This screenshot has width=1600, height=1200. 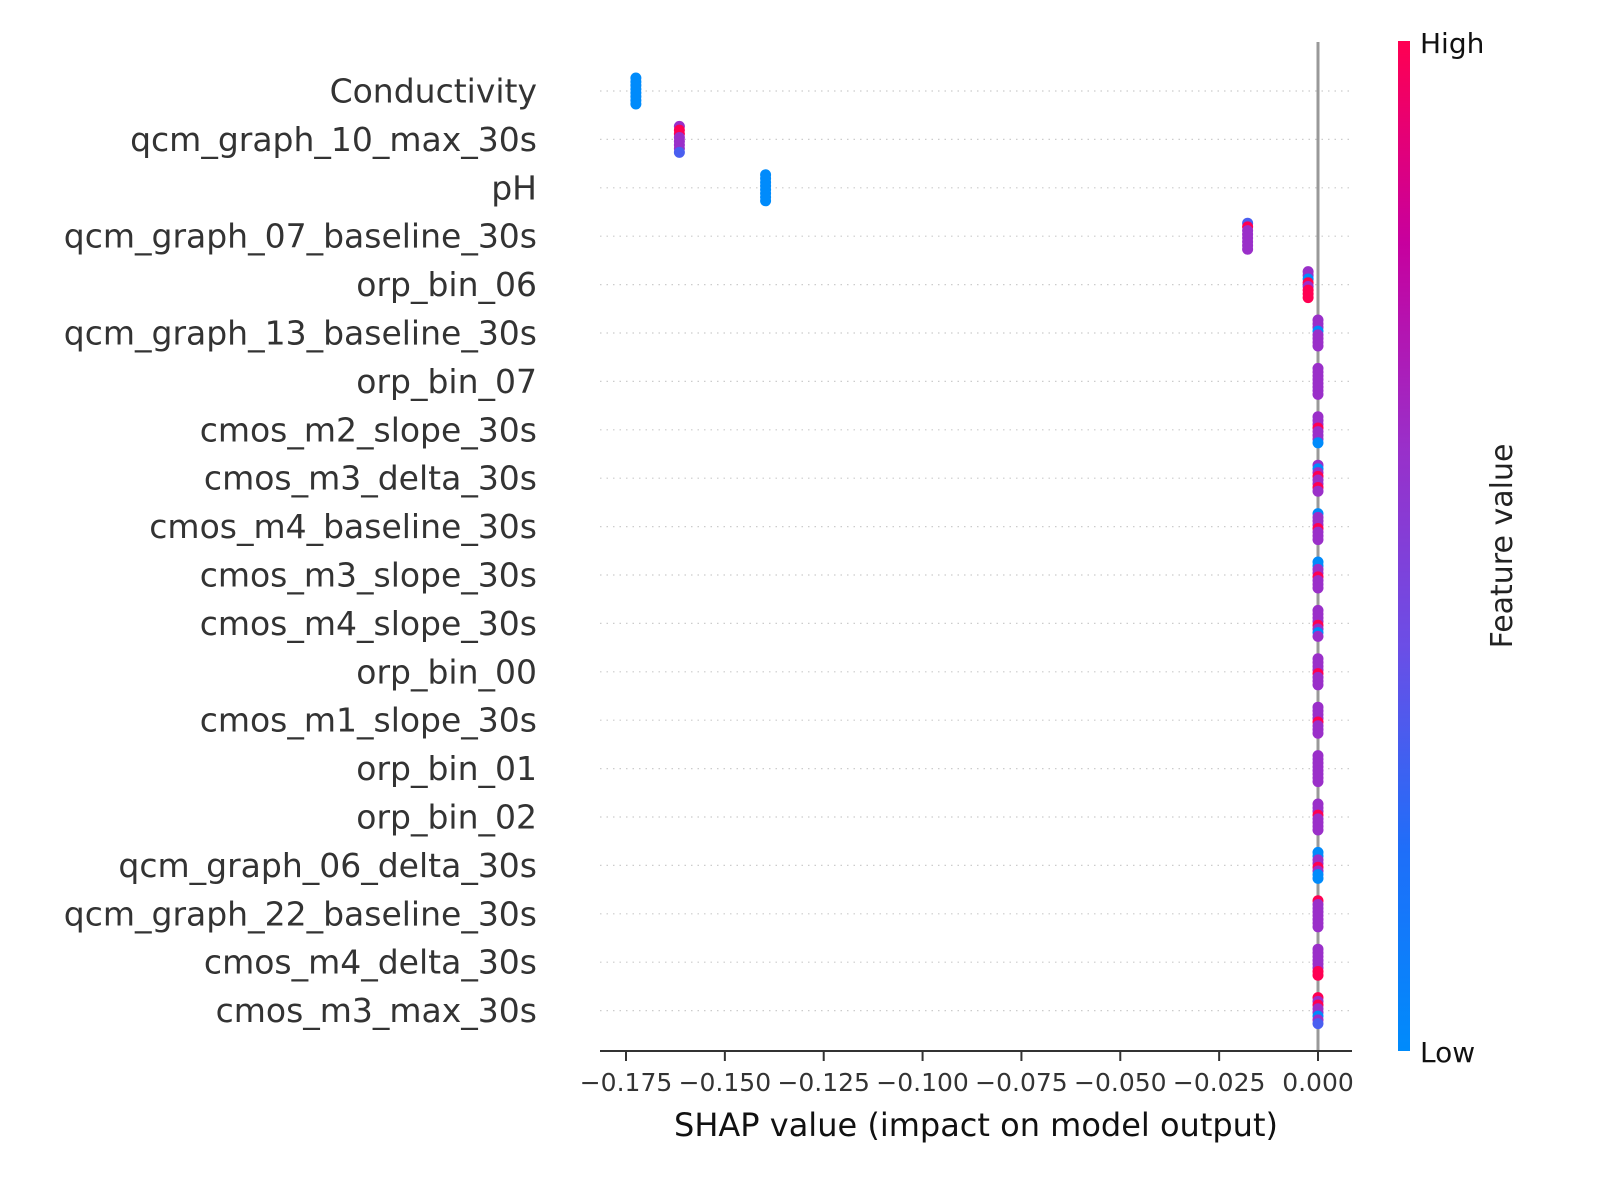 I want to click on colorbar-title: Feature value, so click(x=1502, y=546).